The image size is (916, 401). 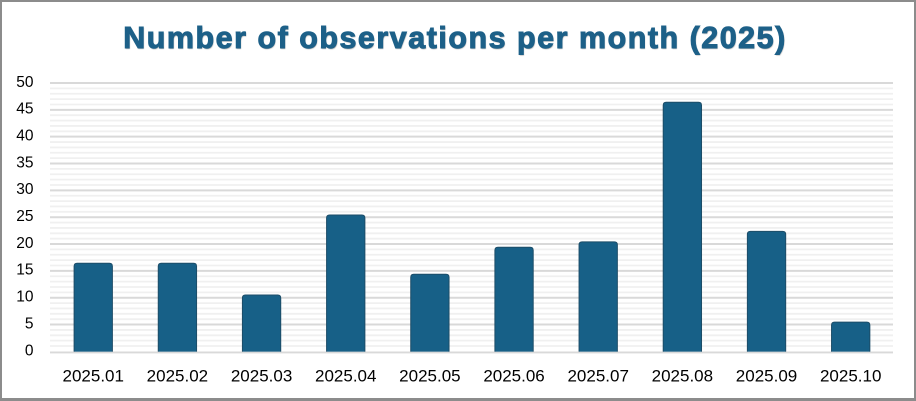 I want to click on svg-text: 20, so click(x=25, y=243).